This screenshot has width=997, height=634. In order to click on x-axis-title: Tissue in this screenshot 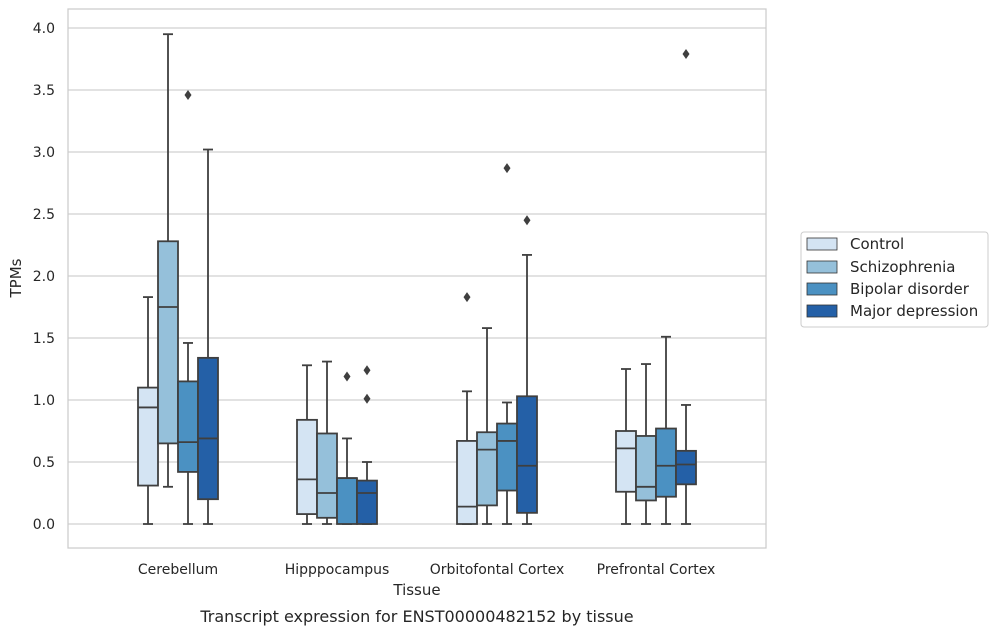, I will do `click(416, 590)`.